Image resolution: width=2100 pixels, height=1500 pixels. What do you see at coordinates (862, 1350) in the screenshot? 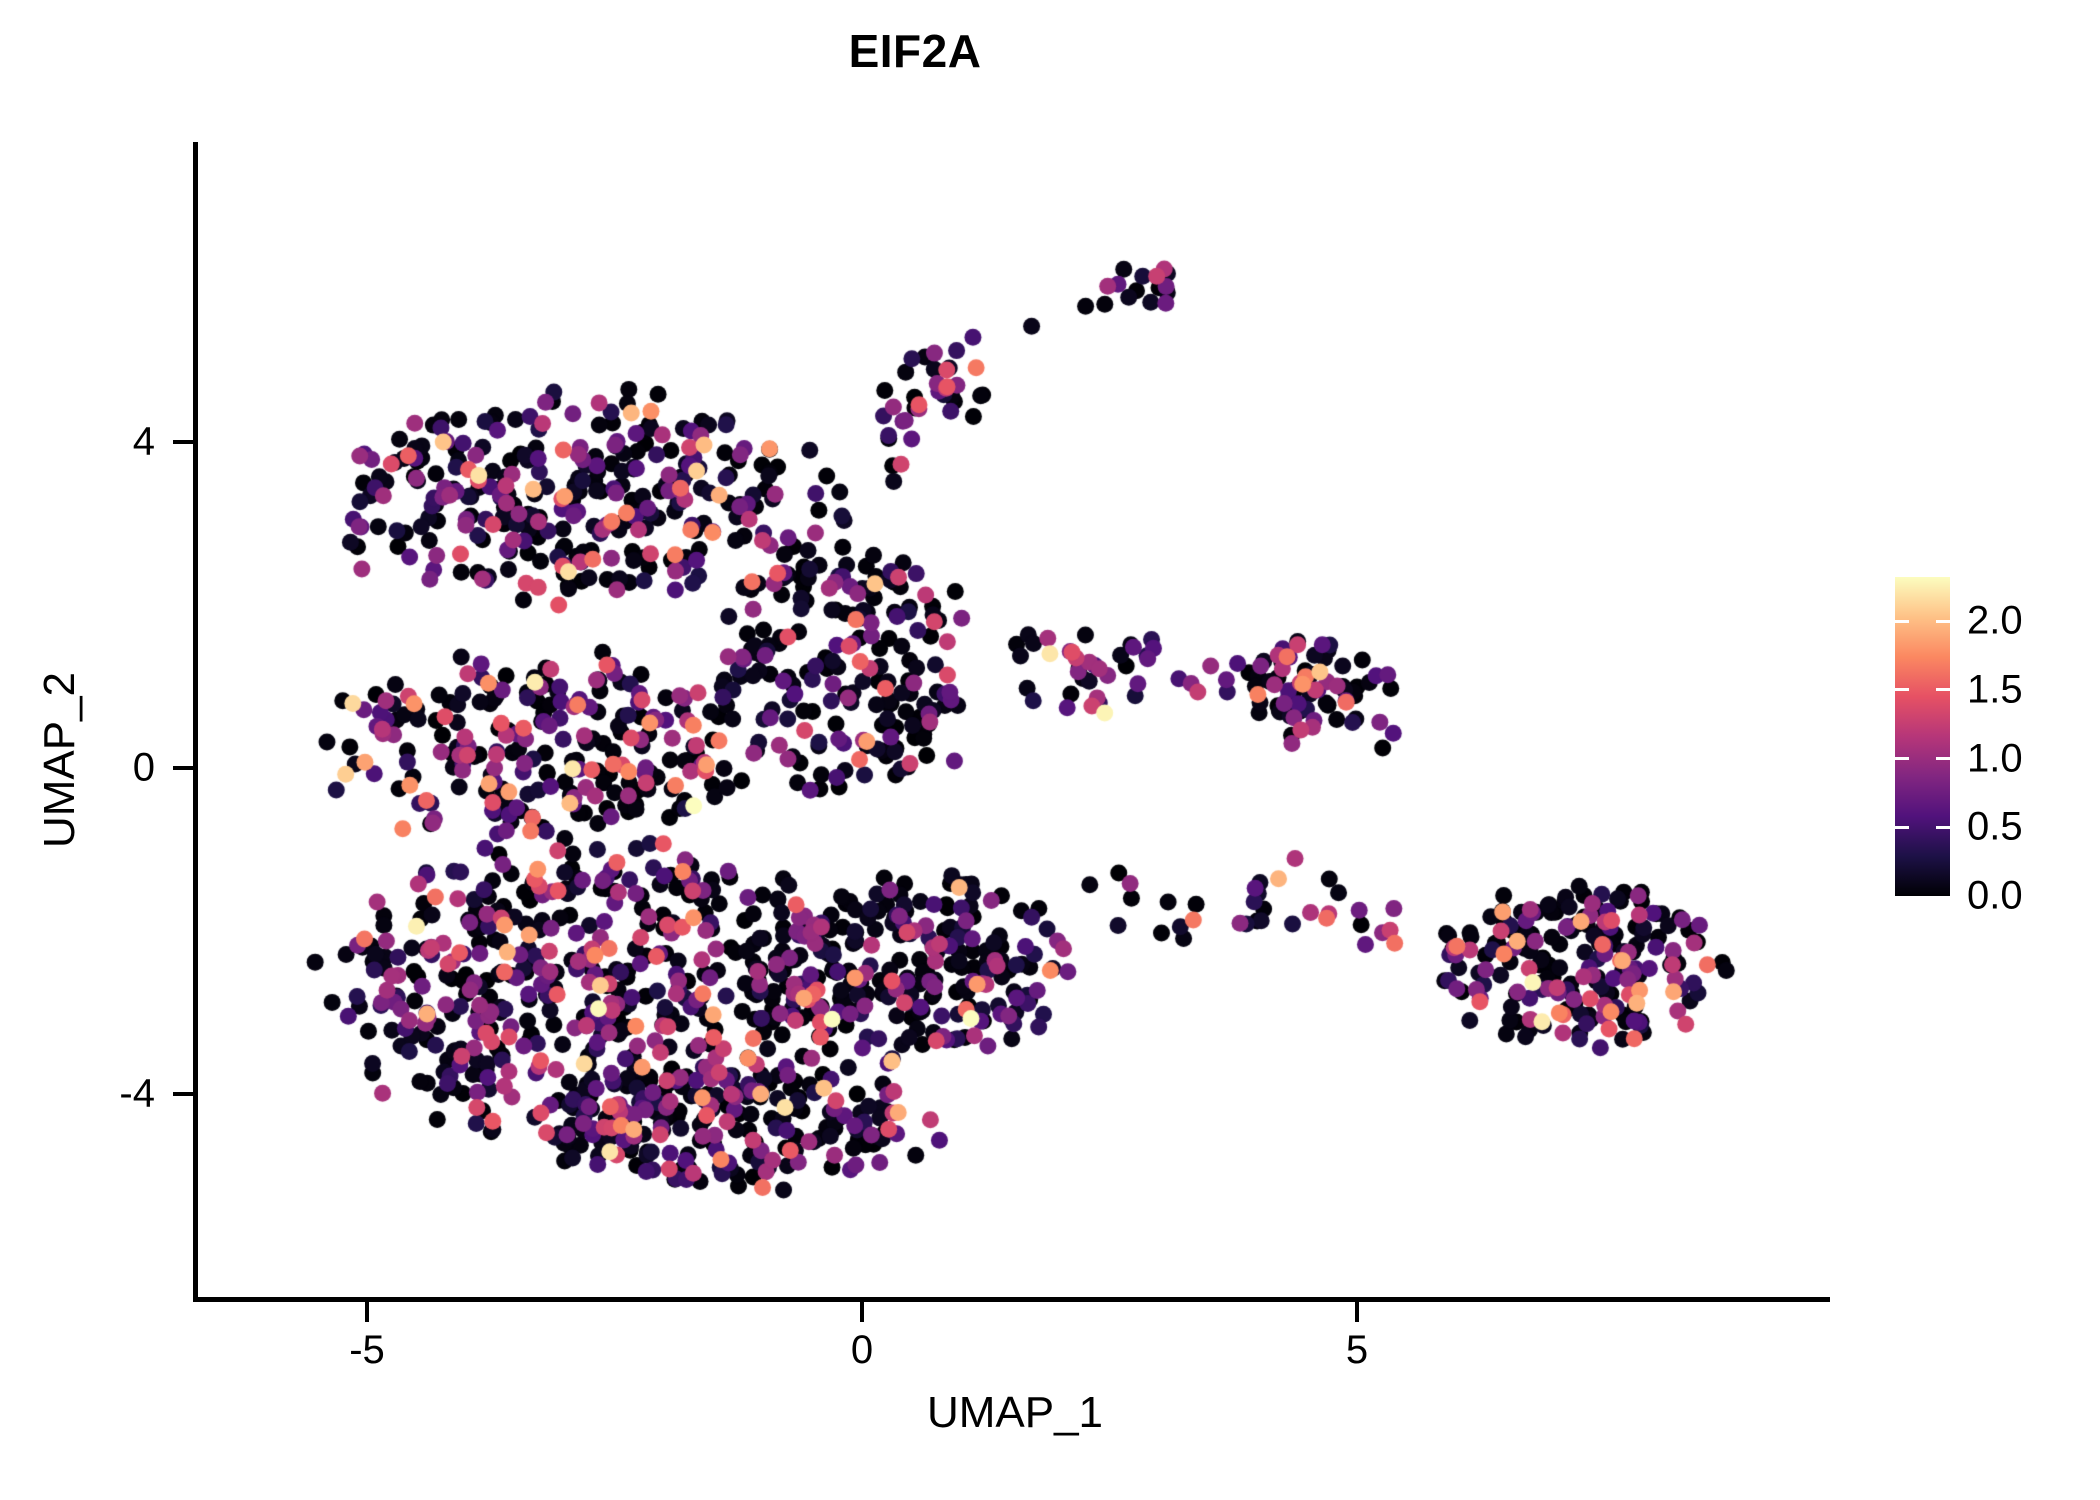
I see `x-tick-label: 0` at bounding box center [862, 1350].